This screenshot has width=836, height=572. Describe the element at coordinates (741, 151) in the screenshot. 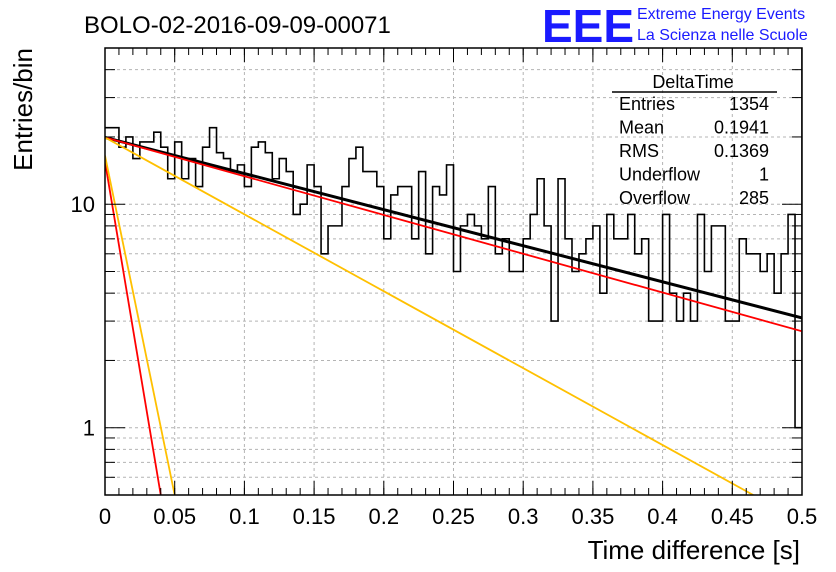

I see `stats-row-value: 0.1369` at that location.